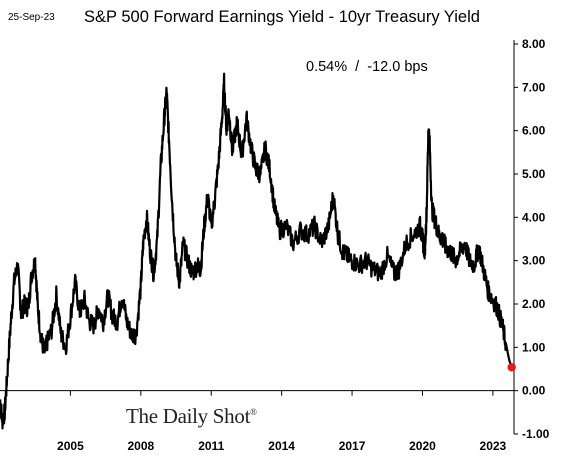  What do you see at coordinates (367, 67) in the screenshot?
I see `latest-value-annotation: 0.54% / -12.0 bps` at bounding box center [367, 67].